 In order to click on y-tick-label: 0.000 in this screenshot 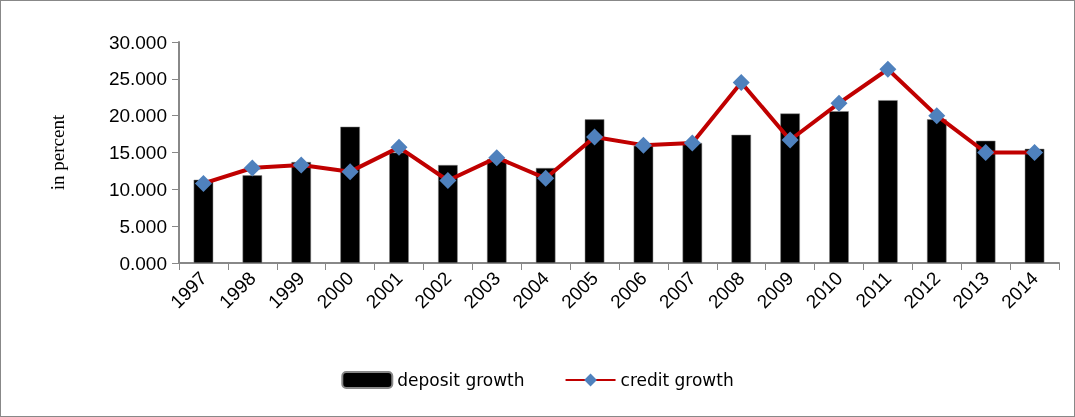, I will do `click(143, 263)`.